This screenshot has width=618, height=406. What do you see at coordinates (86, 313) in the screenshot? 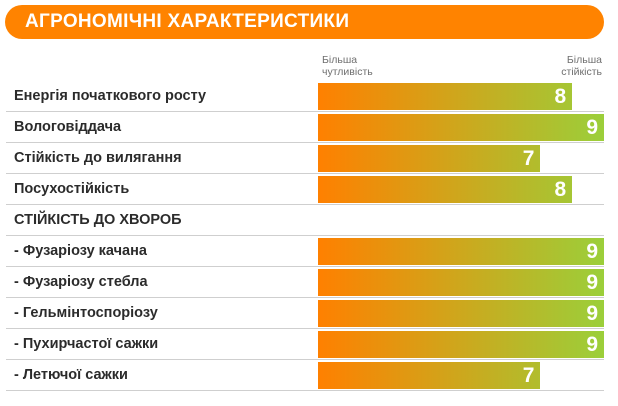
I see `row-label: - Гельмінтоспоріозу` at bounding box center [86, 313].